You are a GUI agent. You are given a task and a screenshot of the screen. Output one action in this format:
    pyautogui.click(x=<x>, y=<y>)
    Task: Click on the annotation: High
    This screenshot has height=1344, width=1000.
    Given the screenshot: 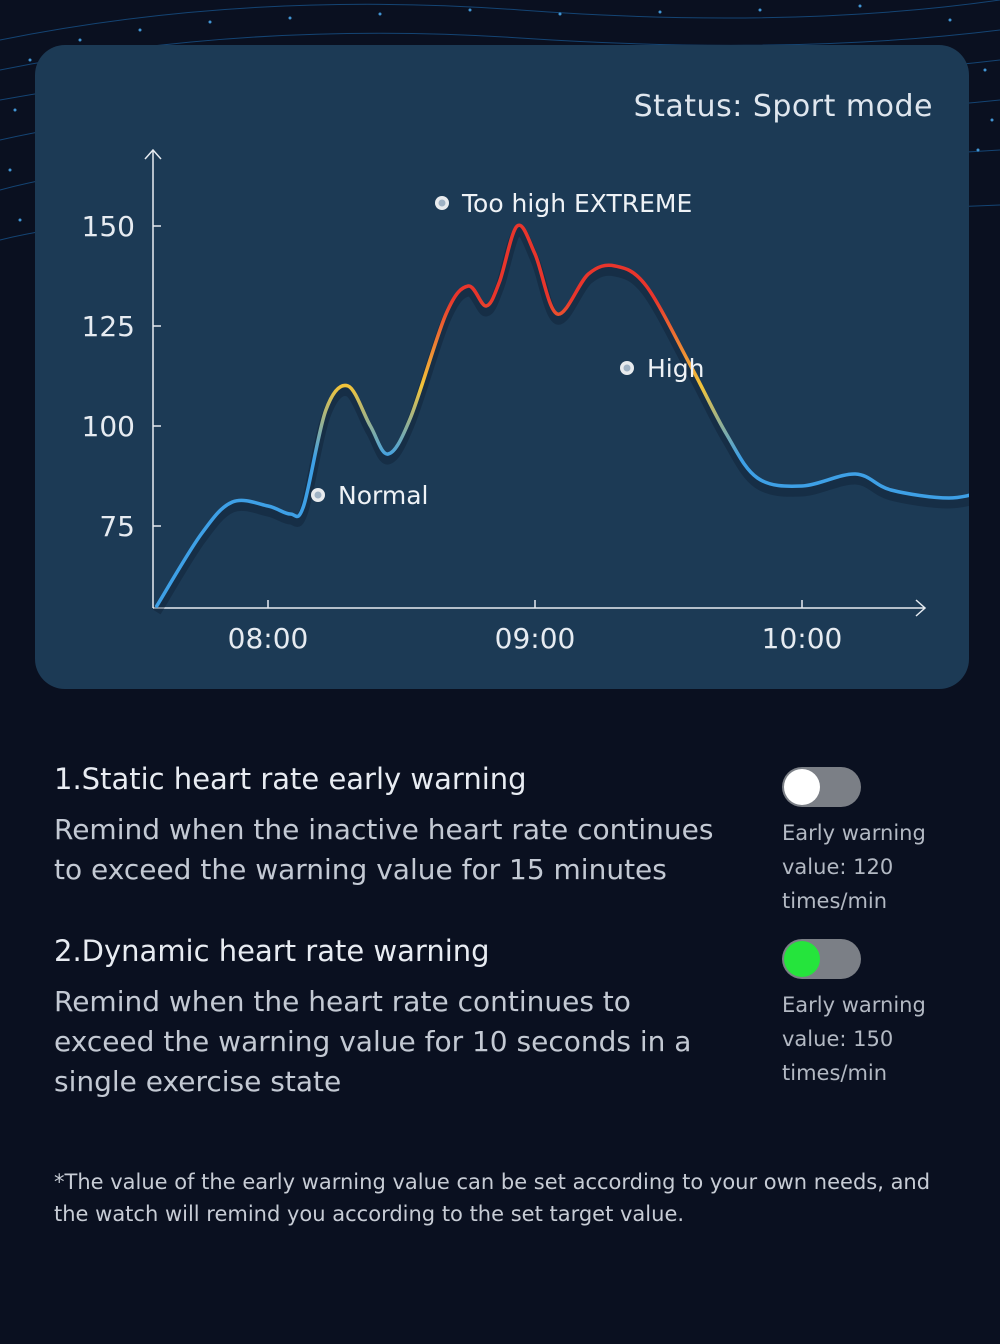 What is the action you would take?
    pyautogui.click(x=662, y=368)
    